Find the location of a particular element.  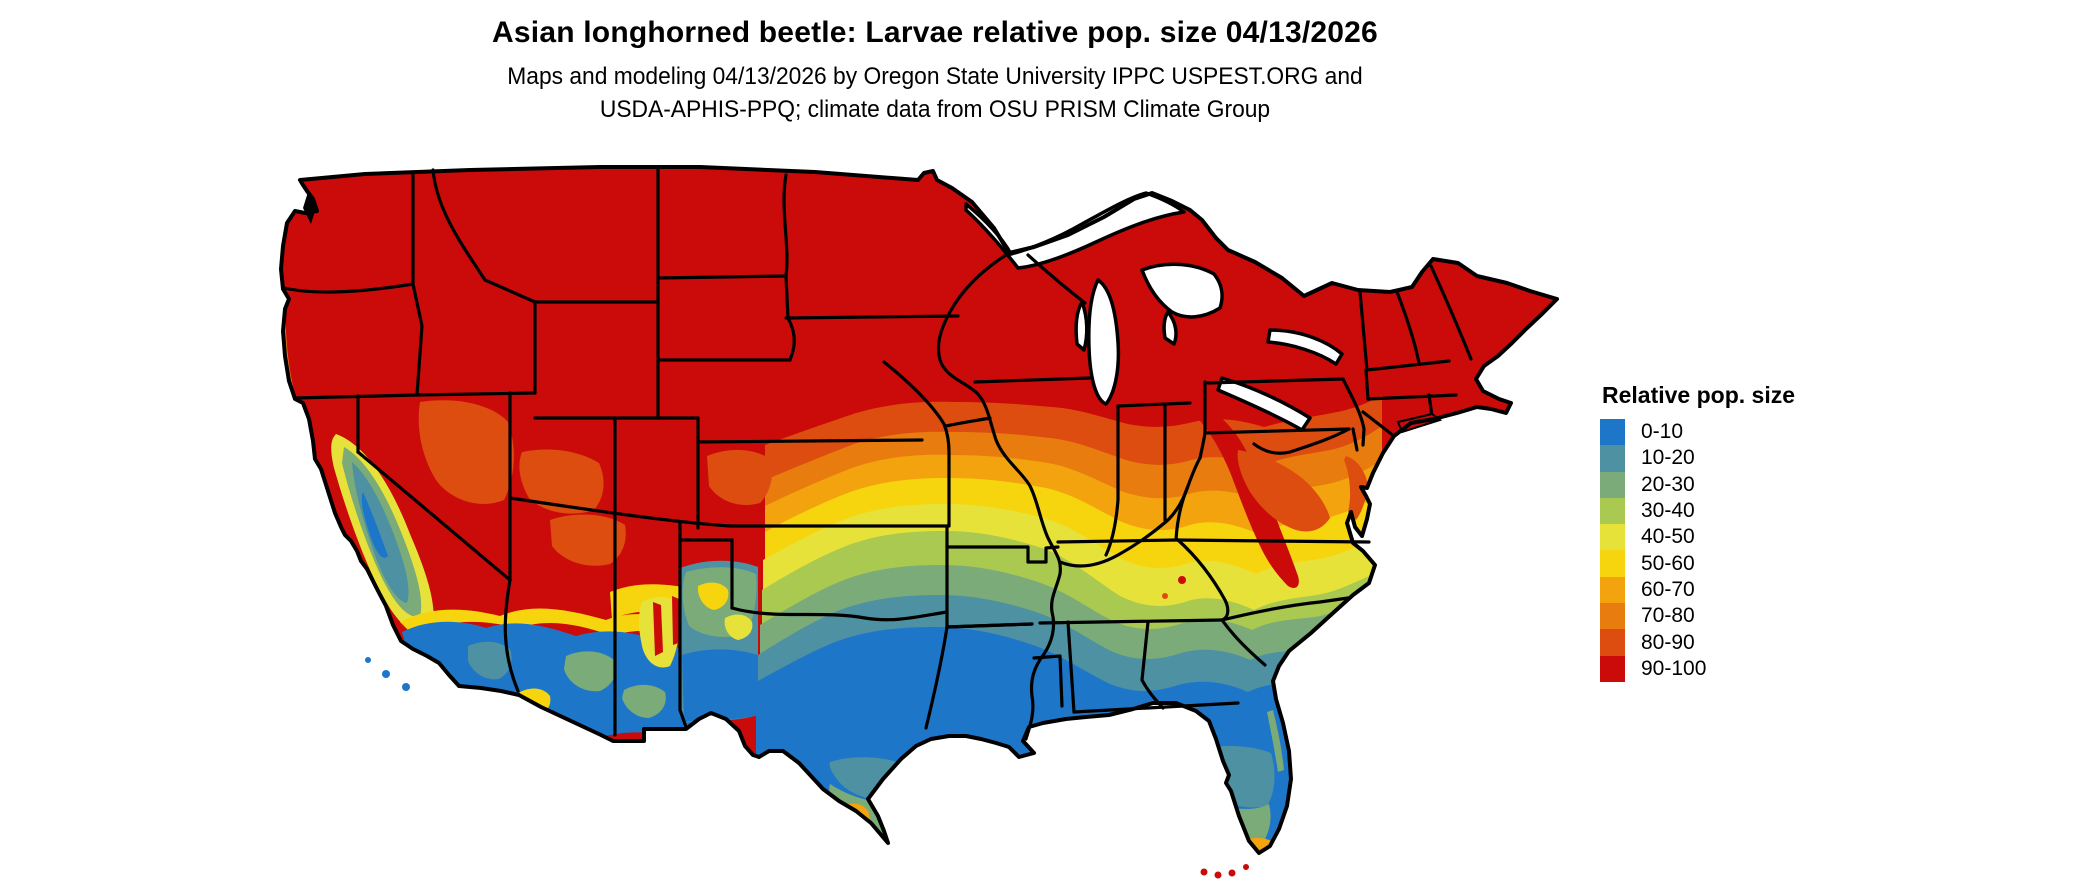

border-de-md is located at coordinates (1355, 439).